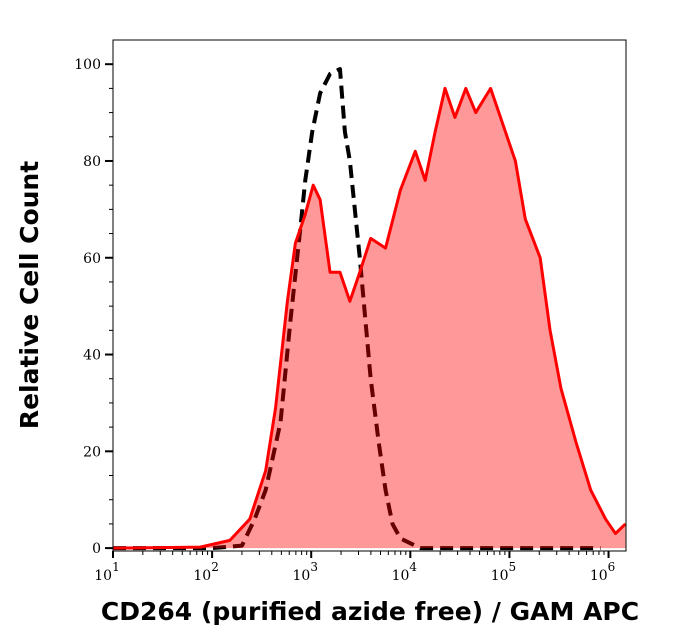  Describe the element at coordinates (87, 65) in the screenshot. I see `y-tick-label: 100` at that location.